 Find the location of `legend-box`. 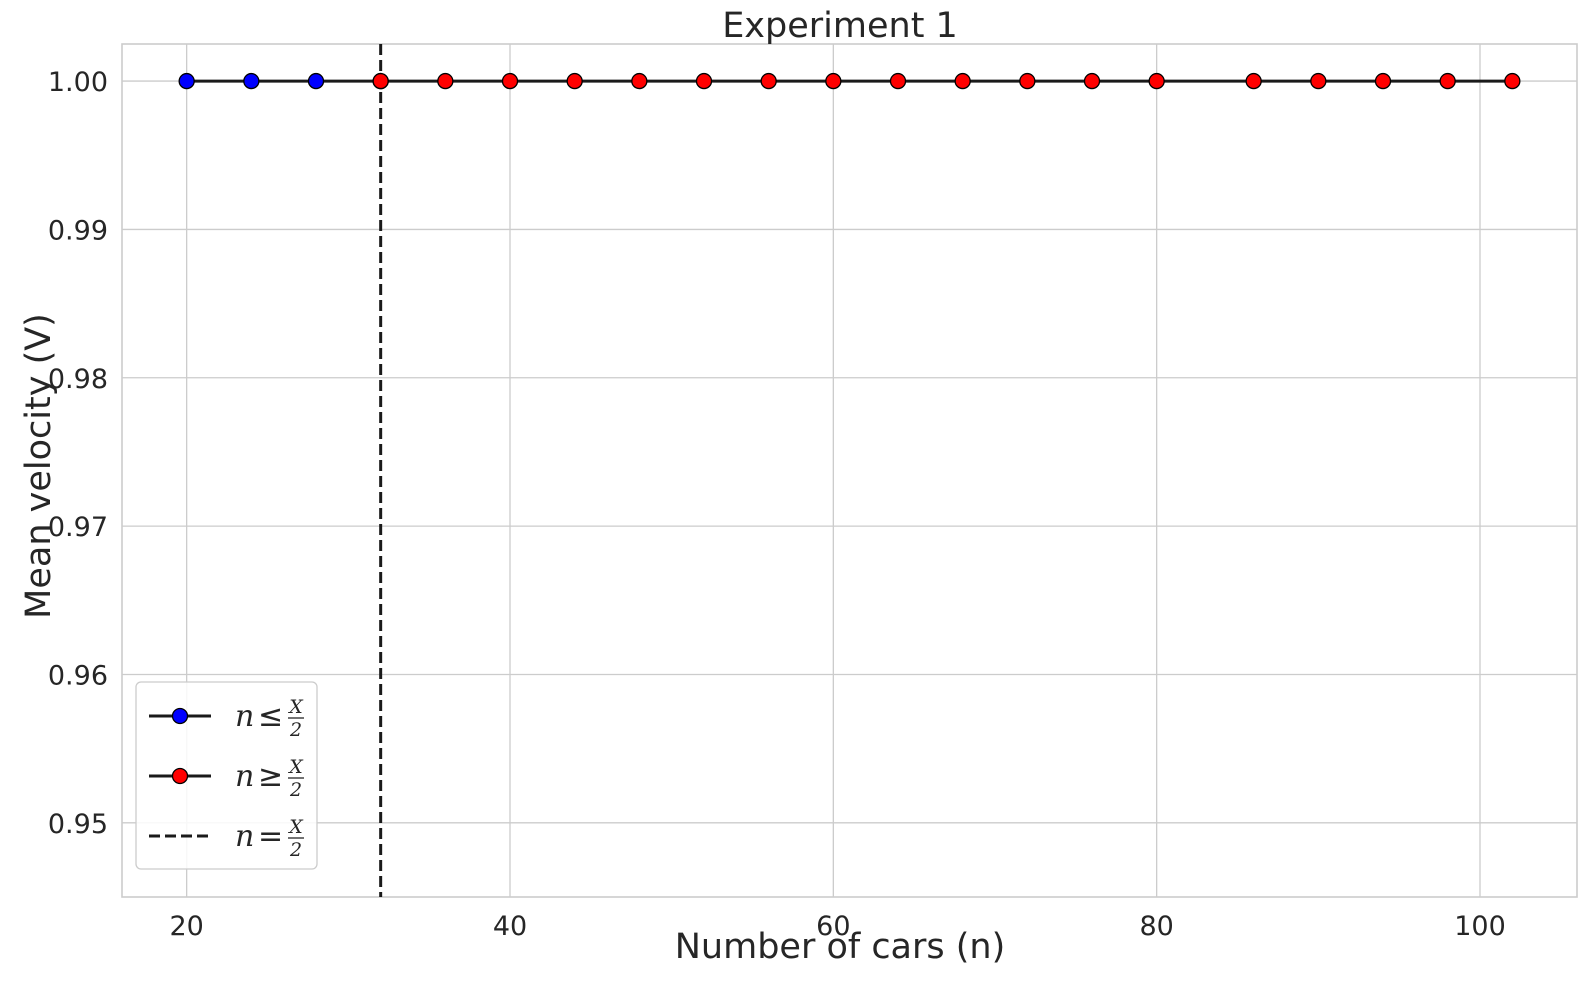

legend-box is located at coordinates (226, 775).